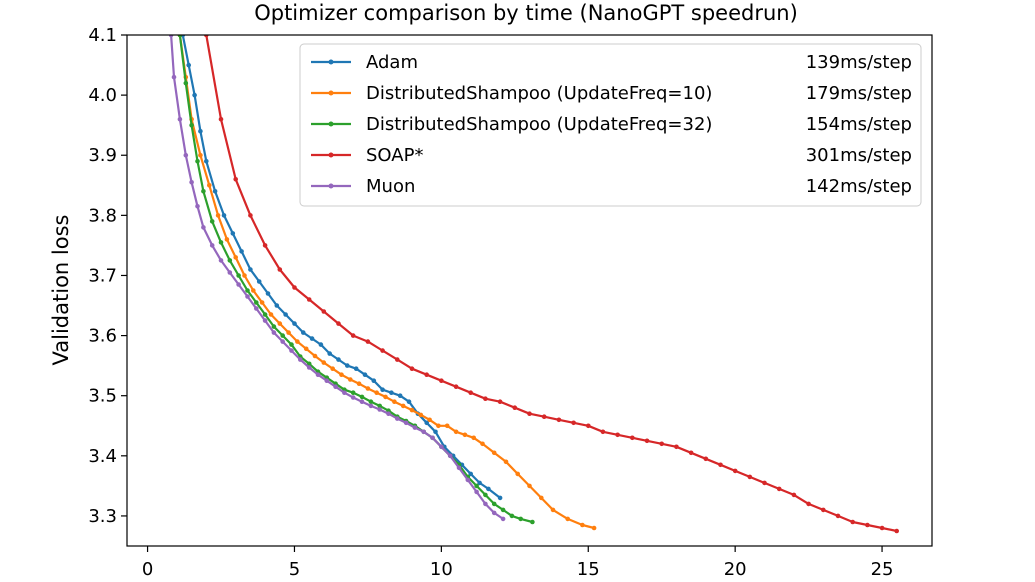  Describe the element at coordinates (102, 275) in the screenshot. I see `y-tick-label: 3.7` at that location.